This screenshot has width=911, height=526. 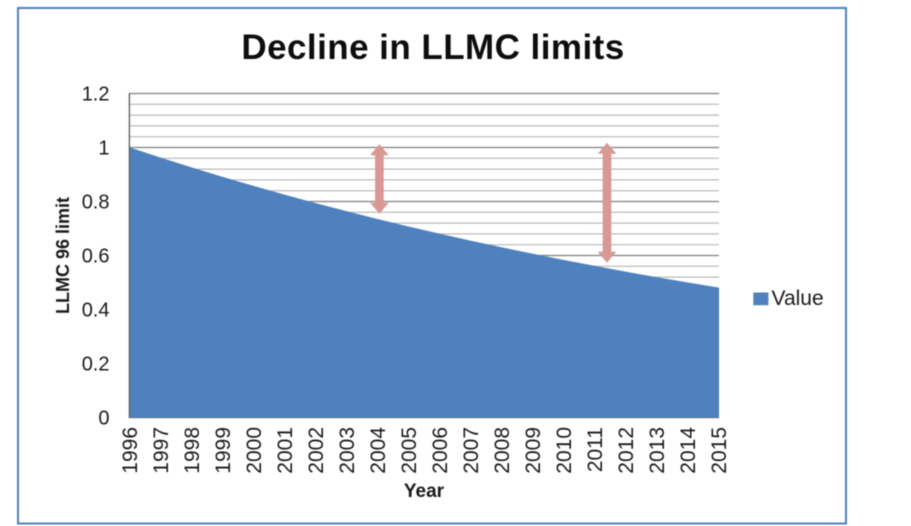 What do you see at coordinates (719, 450) in the screenshot?
I see `svg-text: 2015` at bounding box center [719, 450].